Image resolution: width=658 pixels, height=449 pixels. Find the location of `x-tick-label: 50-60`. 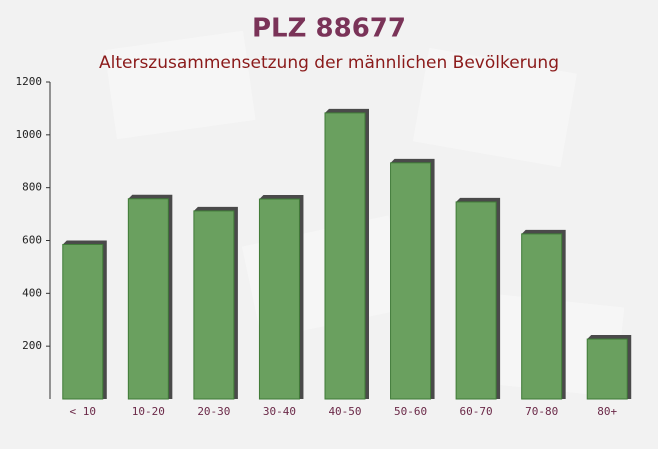

x-tick-label: 50-60 is located at coordinates (410, 411).